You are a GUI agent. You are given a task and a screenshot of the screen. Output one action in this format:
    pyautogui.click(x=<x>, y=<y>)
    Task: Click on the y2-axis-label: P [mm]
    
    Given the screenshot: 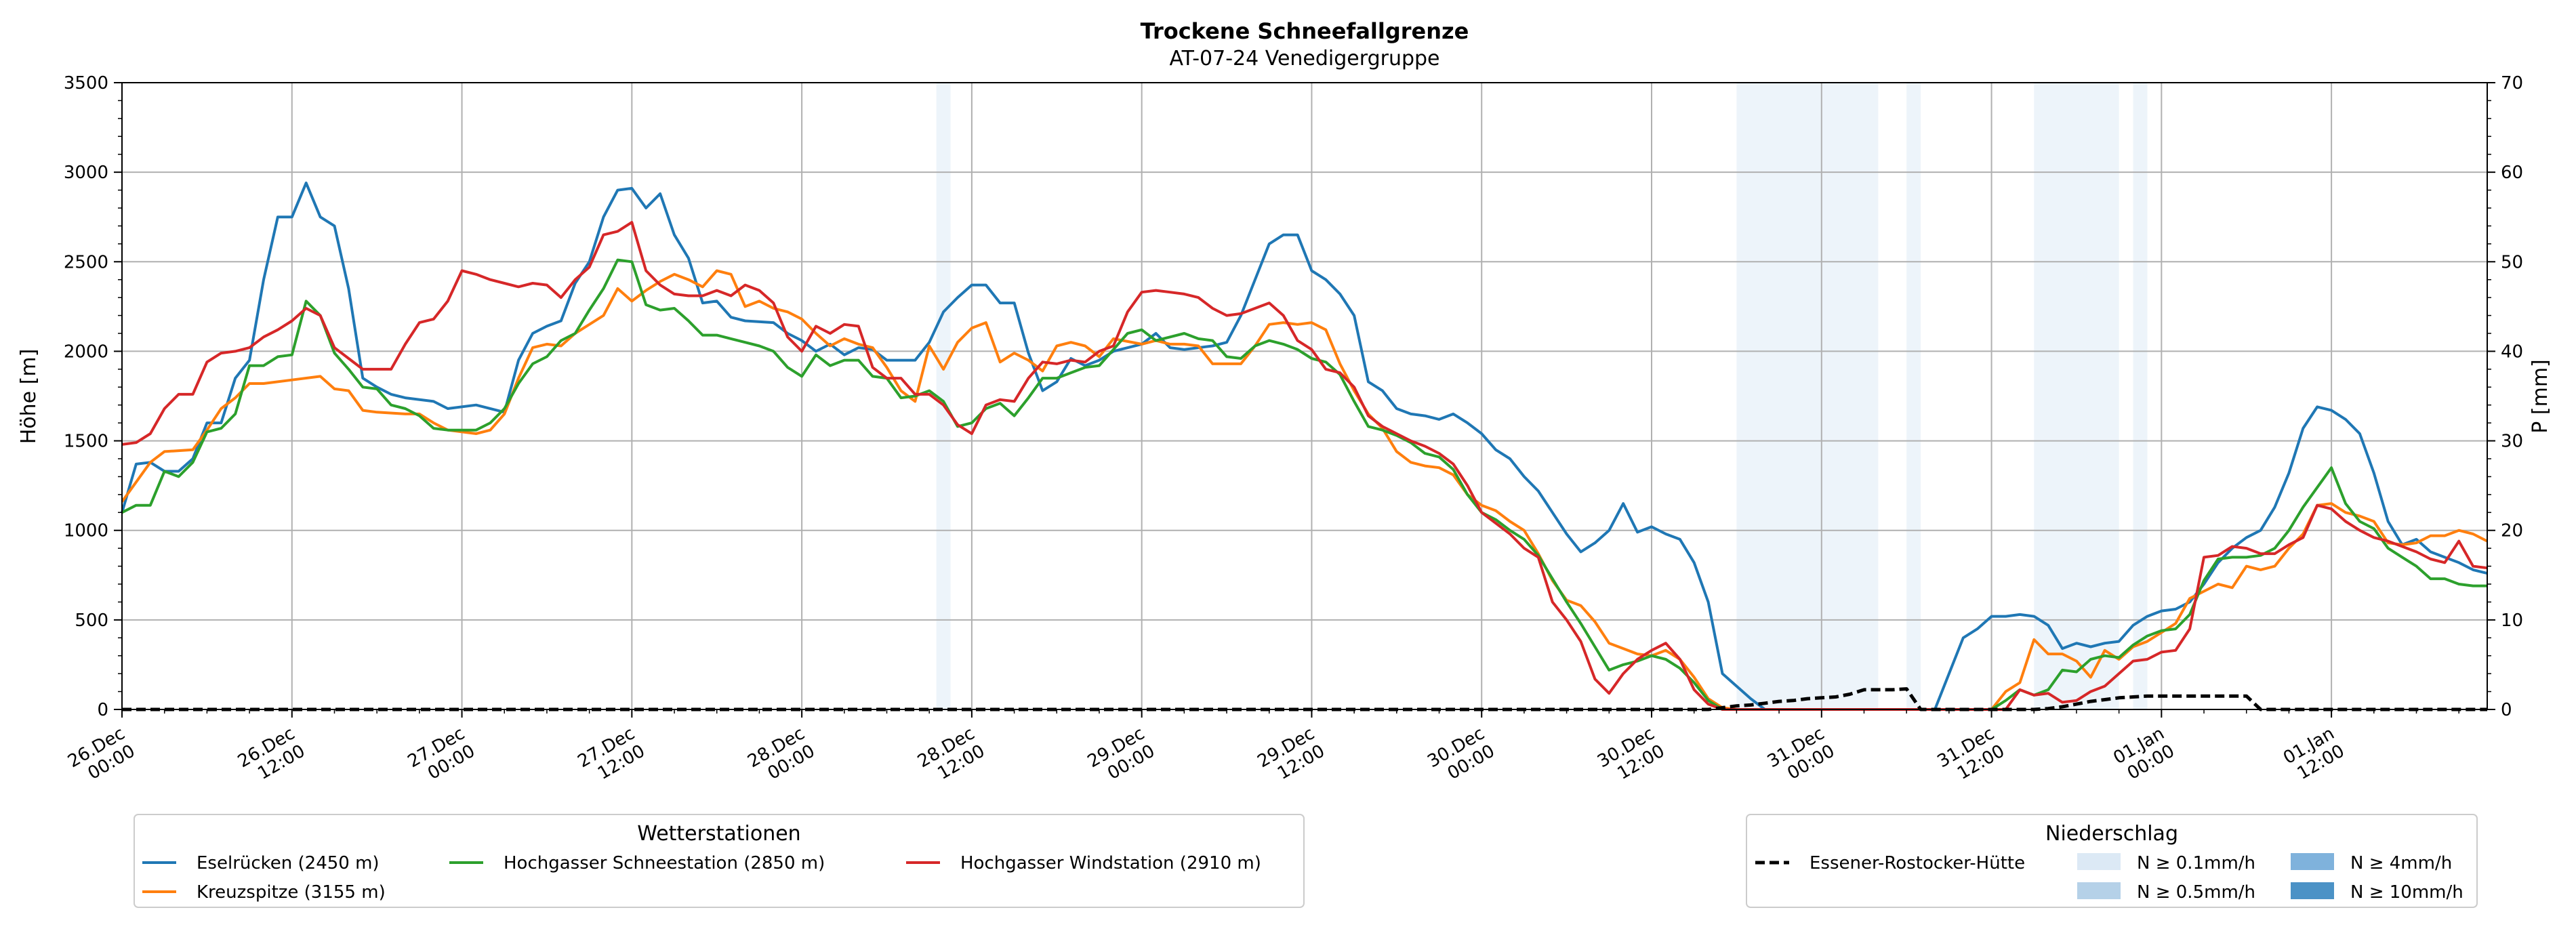 What is the action you would take?
    pyautogui.click(x=2541, y=396)
    